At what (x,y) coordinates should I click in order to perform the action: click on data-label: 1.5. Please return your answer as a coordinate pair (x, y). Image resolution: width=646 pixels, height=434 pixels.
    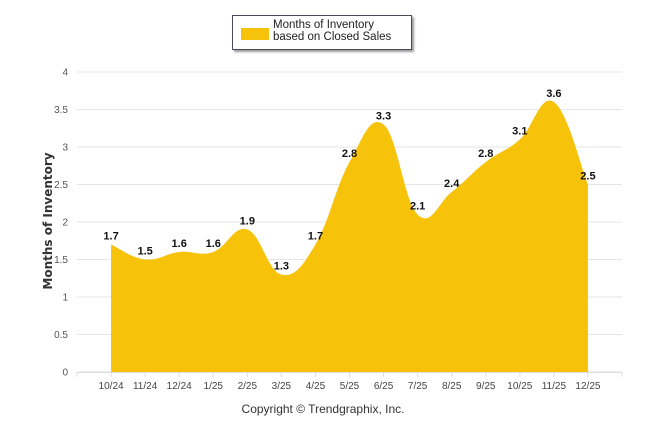
    Looking at the image, I should click on (144, 252).